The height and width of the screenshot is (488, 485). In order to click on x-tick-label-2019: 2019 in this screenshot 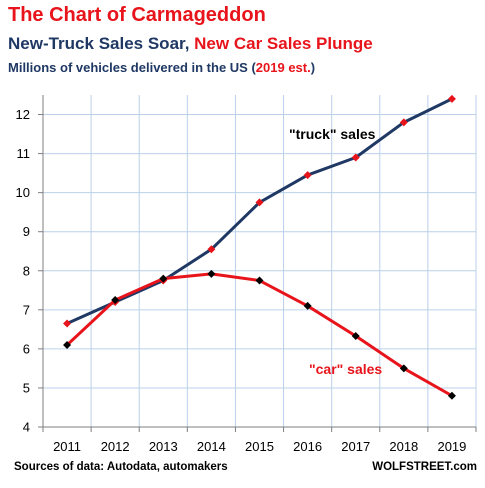, I will do `click(451, 446)`.